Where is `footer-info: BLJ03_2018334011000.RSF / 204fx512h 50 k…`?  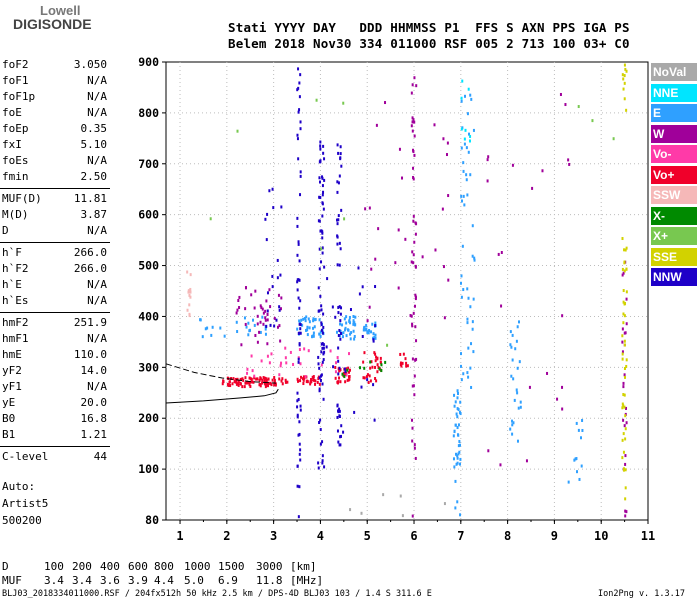 footer-info: BLJ03_2018334011000.RSF / 204fx512h 50 k… is located at coordinates (217, 594).